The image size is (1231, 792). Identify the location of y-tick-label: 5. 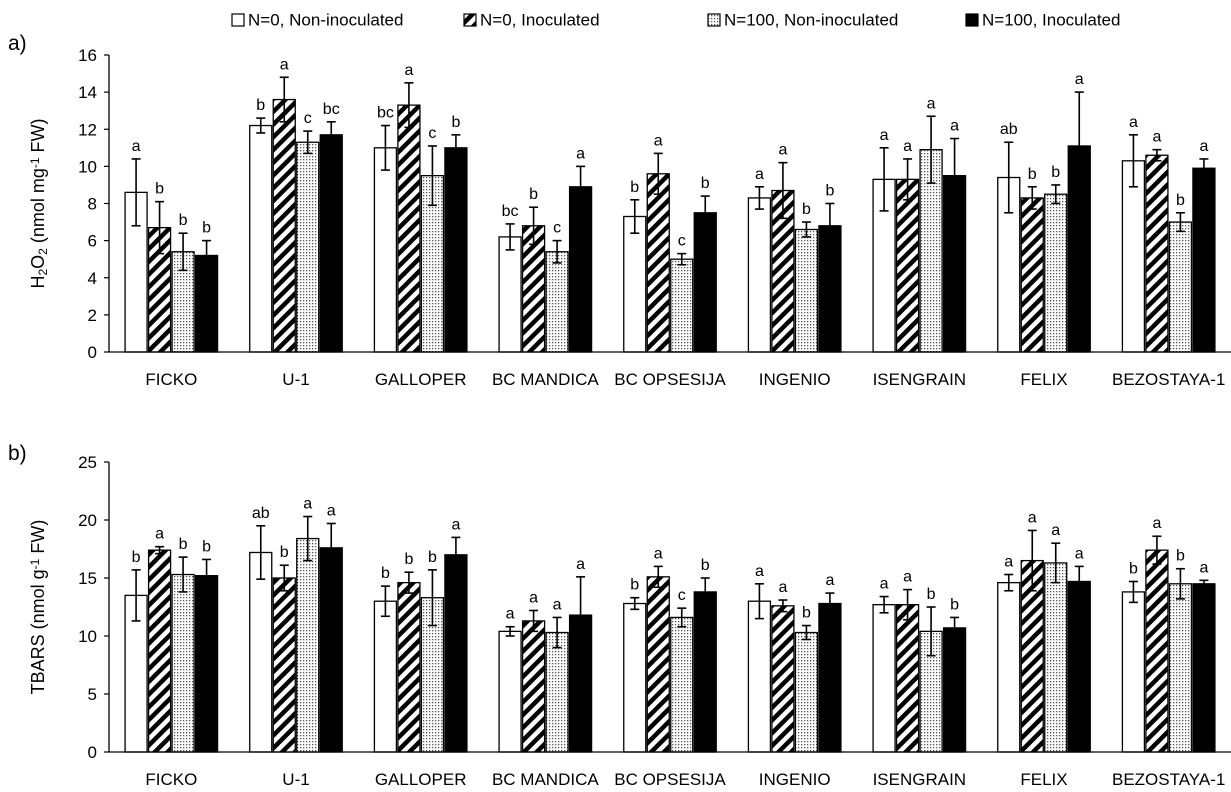
(92, 694).